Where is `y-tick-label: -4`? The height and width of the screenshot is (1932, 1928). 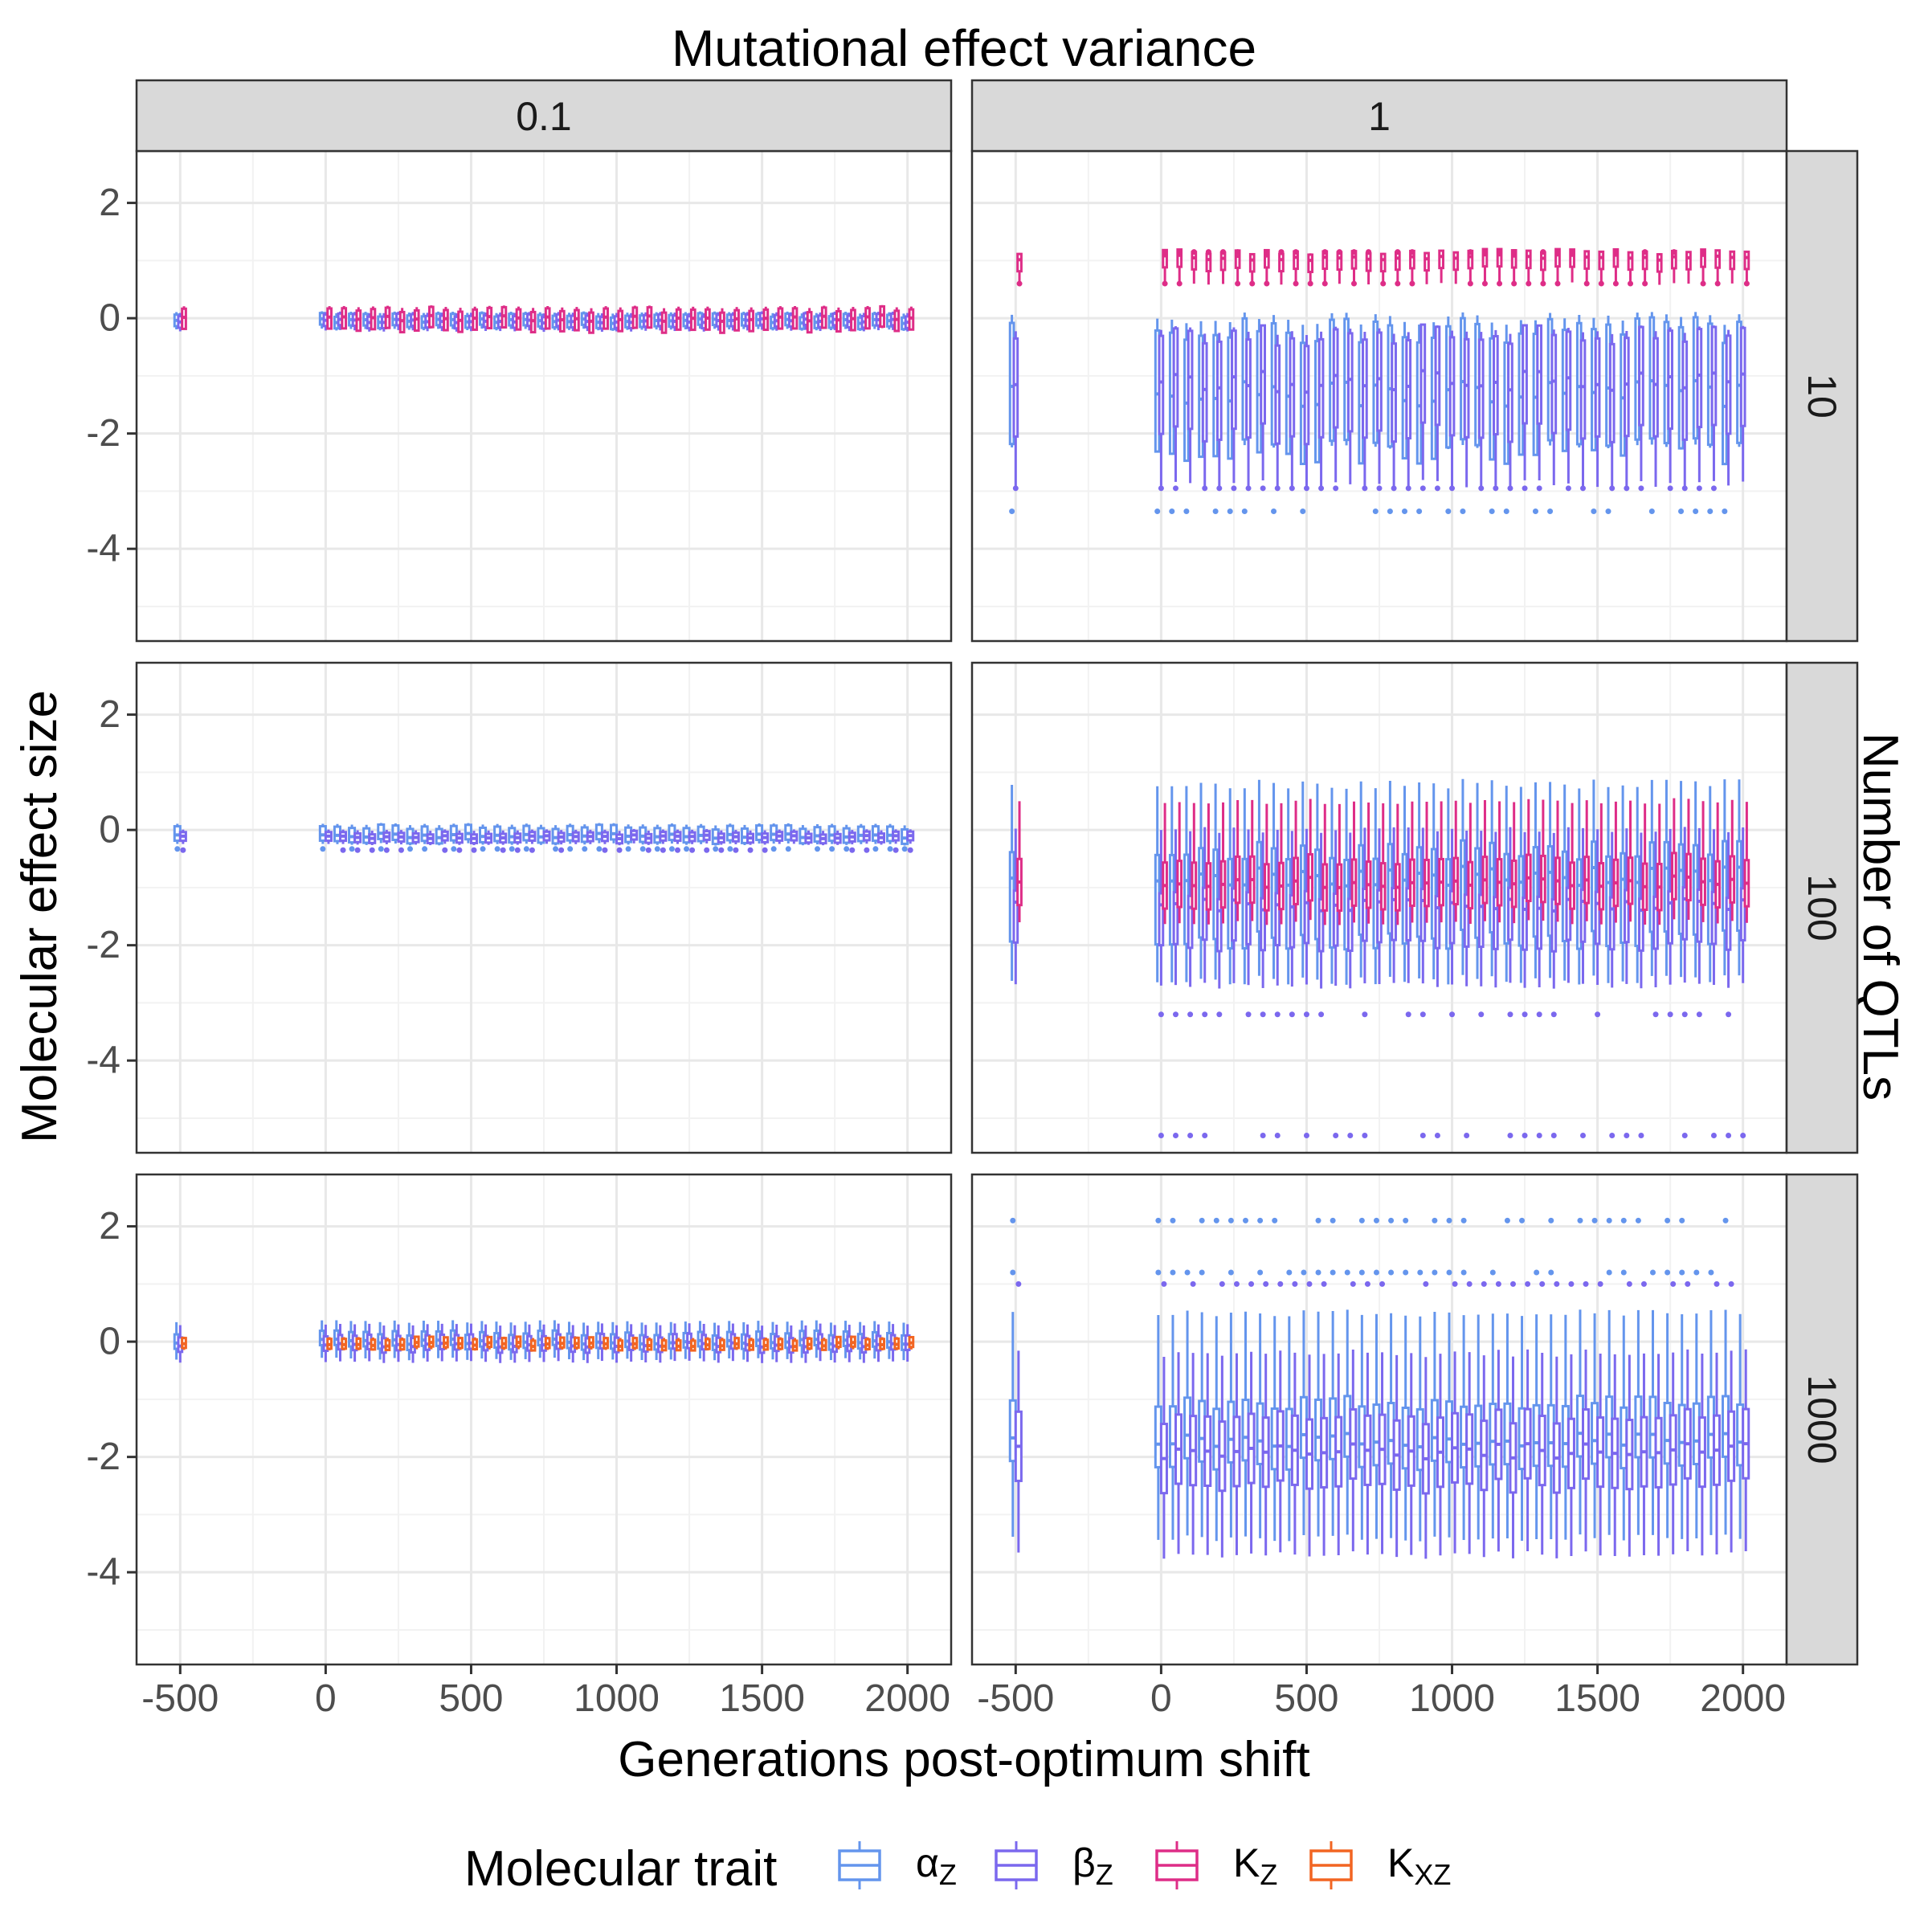 y-tick-label: -4 is located at coordinates (103, 1572).